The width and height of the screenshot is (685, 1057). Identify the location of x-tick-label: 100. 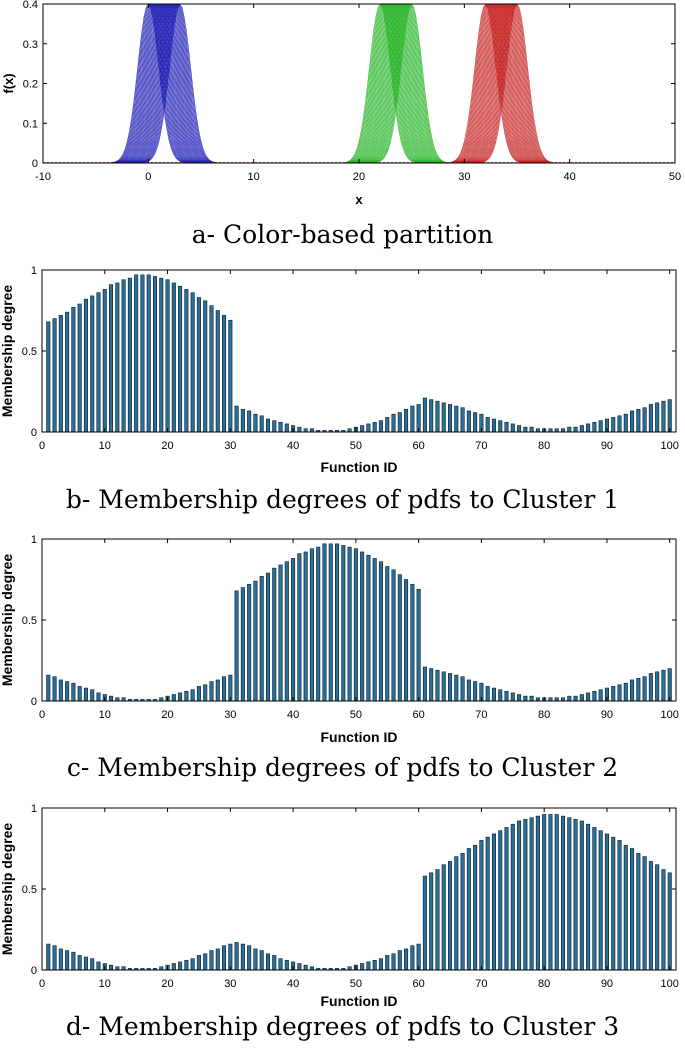
(670, 984).